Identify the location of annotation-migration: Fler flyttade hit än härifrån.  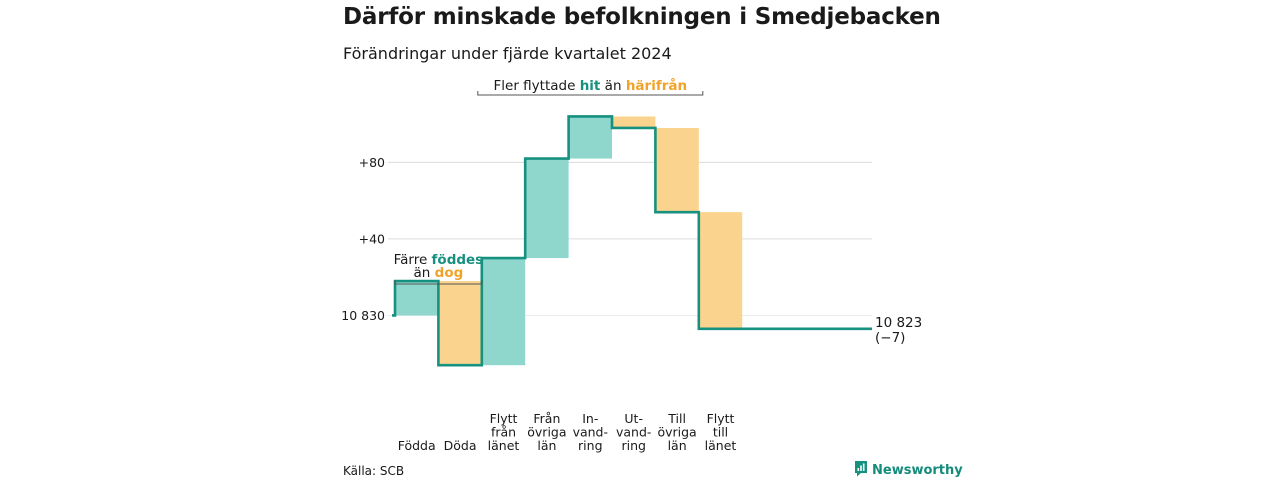
(591, 85).